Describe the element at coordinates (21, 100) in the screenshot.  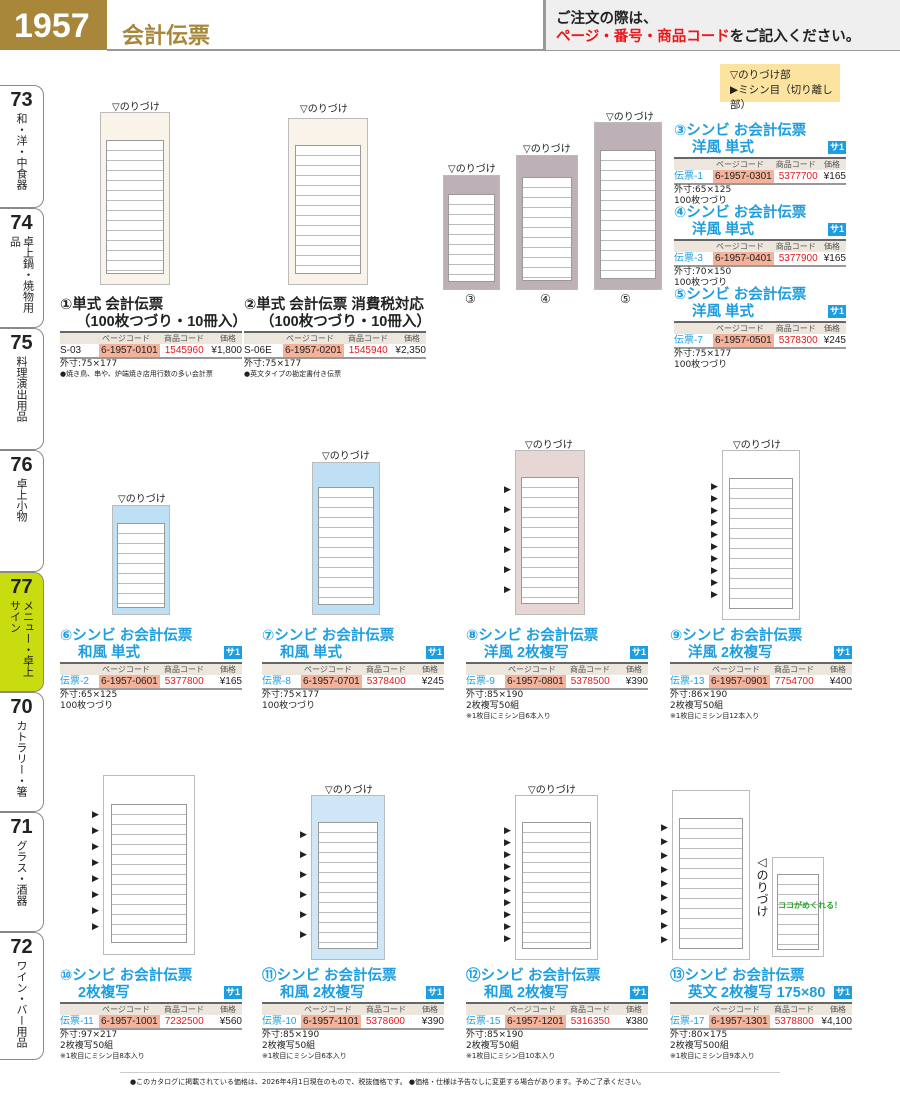
I see `tab-number: 73` at that location.